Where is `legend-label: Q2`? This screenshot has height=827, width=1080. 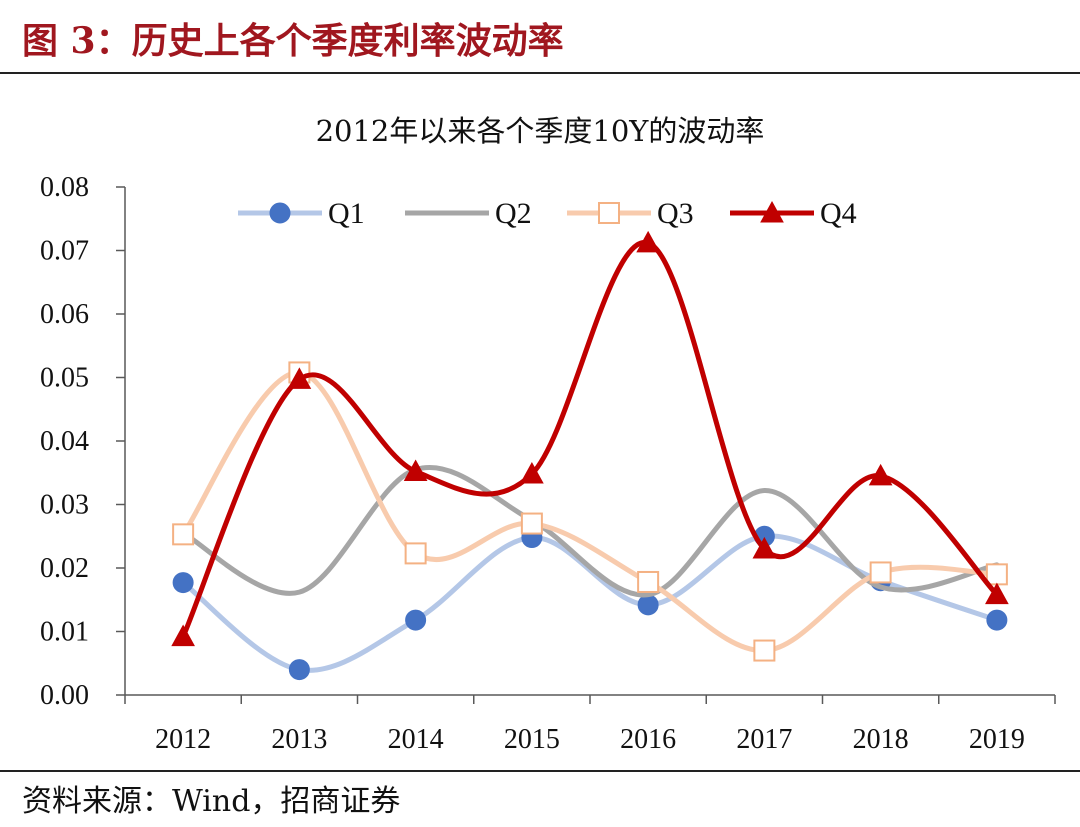
legend-label: Q2 is located at coordinates (513, 213).